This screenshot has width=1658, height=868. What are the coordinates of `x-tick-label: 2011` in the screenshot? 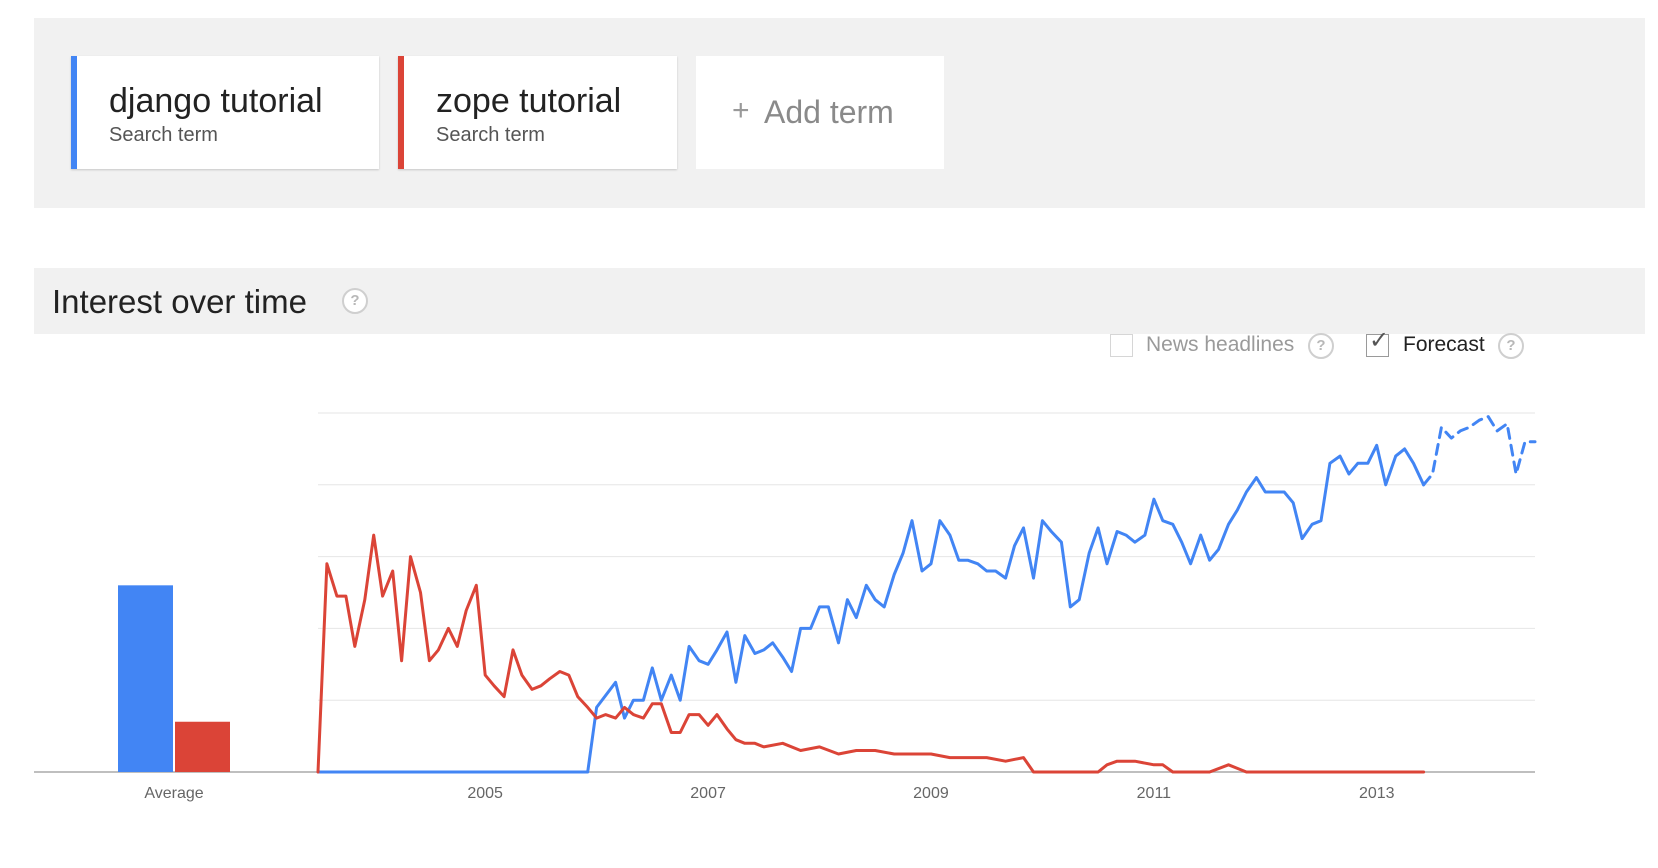 It's located at (1154, 793).